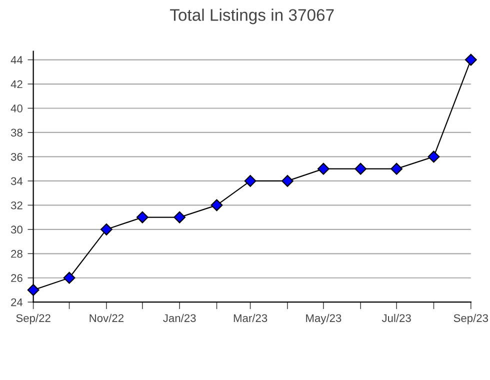 The width and height of the screenshot is (490, 380). Describe the element at coordinates (251, 318) in the screenshot. I see `x-tick-label: Mar/23` at that location.